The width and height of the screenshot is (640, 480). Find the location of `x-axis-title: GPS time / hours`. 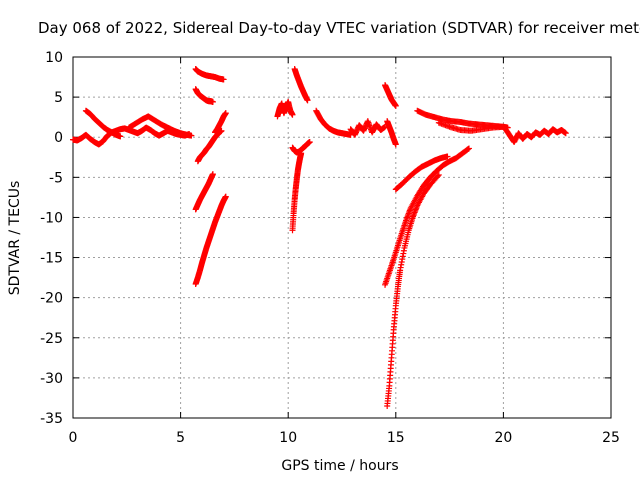

x-axis-title: GPS time / hours is located at coordinates (339, 466).